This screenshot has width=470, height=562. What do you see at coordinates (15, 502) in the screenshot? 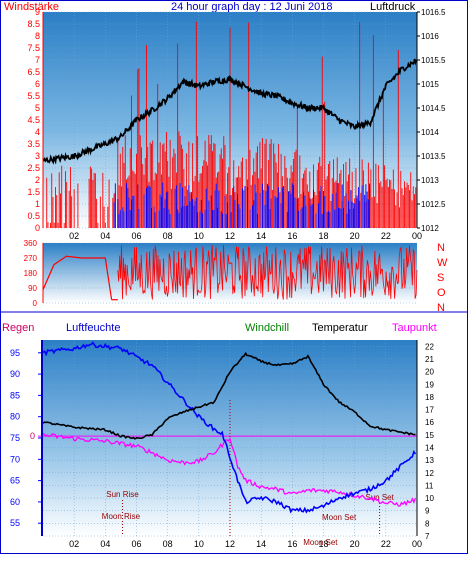
I see `humidity-tick-label: 60` at bounding box center [15, 502].